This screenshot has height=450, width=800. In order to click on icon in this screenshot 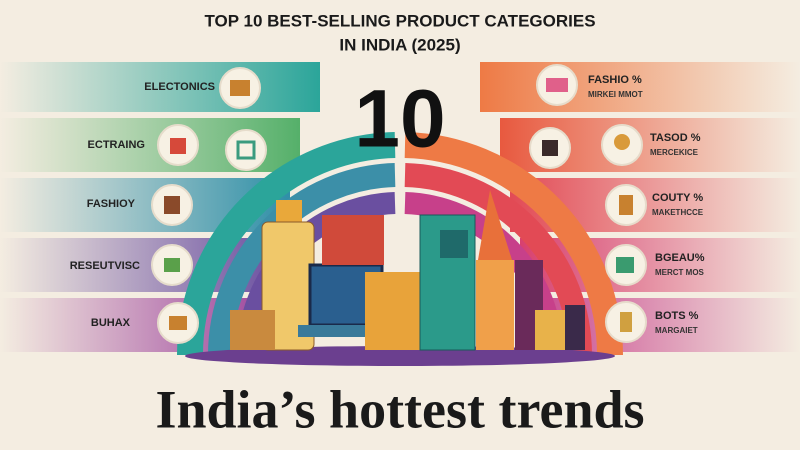, I will do `click(246, 150)`.